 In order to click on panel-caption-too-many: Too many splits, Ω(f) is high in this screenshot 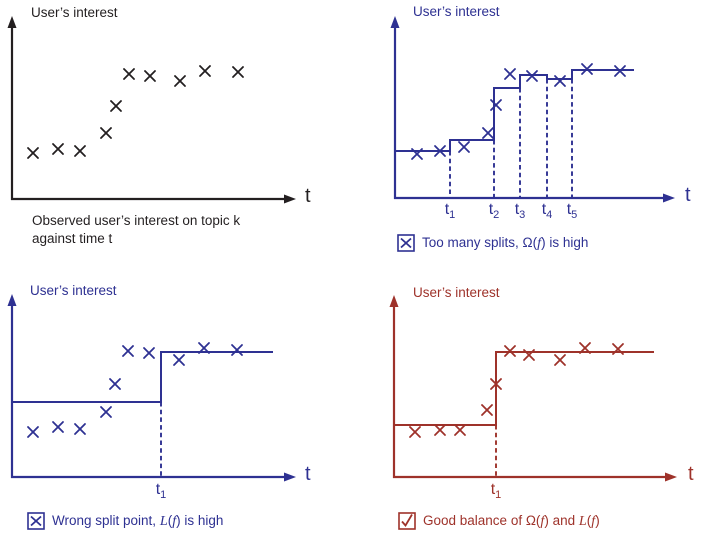, I will do `click(492, 243)`.